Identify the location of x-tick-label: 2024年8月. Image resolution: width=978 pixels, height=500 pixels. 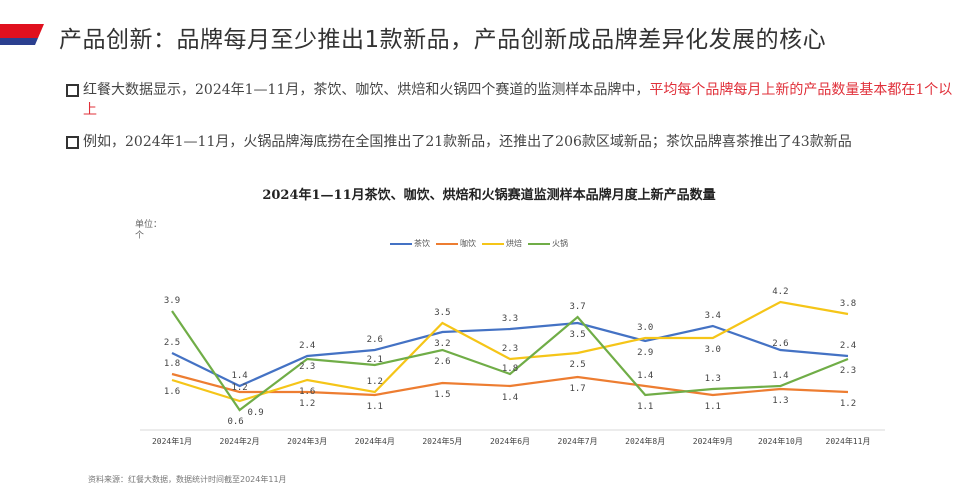
(645, 441).